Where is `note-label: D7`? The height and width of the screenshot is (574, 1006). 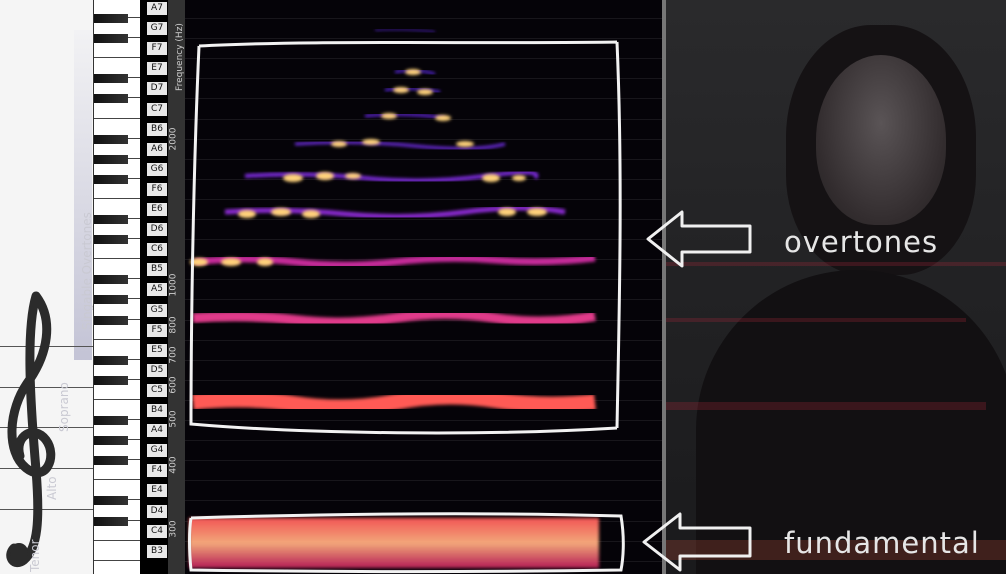 note-label: D7 is located at coordinates (157, 89).